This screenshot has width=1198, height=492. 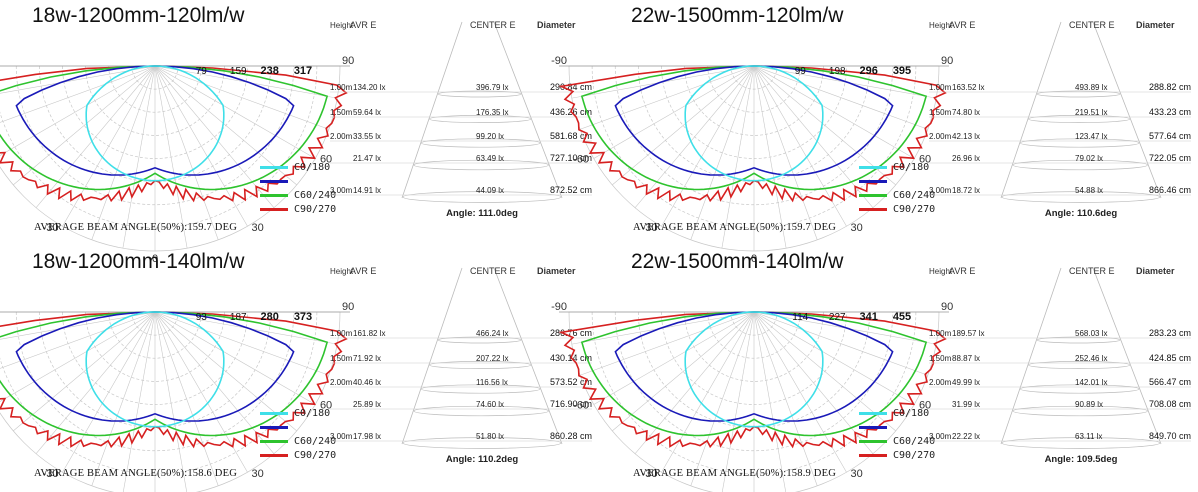 What do you see at coordinates (1088, 436) in the screenshot?
I see `row-center: 63.11 lx` at bounding box center [1088, 436].